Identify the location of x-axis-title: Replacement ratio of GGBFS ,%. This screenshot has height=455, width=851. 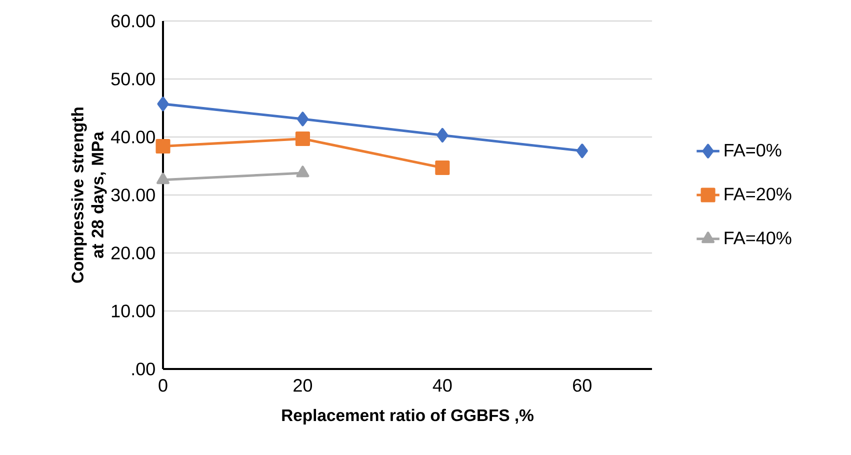
(408, 416).